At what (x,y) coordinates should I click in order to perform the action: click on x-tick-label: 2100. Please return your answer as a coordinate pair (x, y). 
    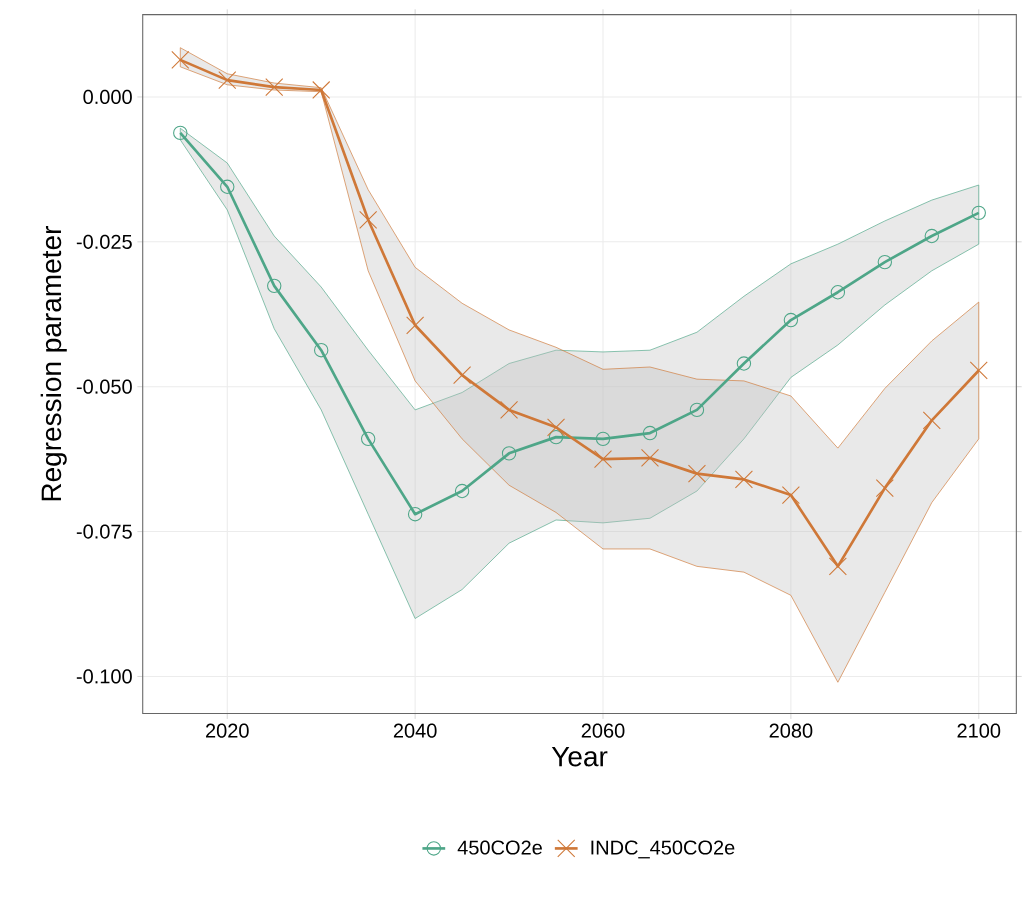
    Looking at the image, I should click on (979, 730).